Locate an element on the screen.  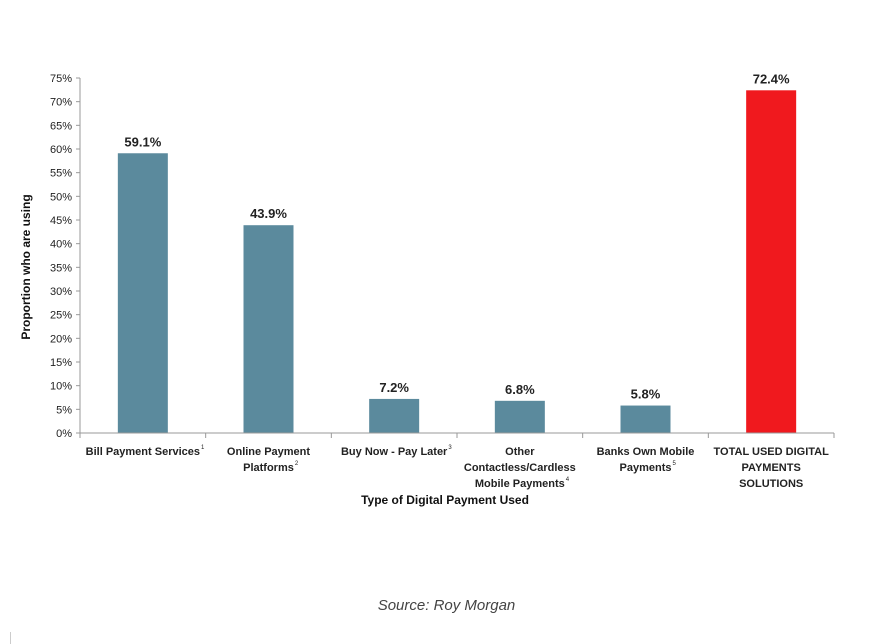
data-label: 72.4% is located at coordinates (771, 78).